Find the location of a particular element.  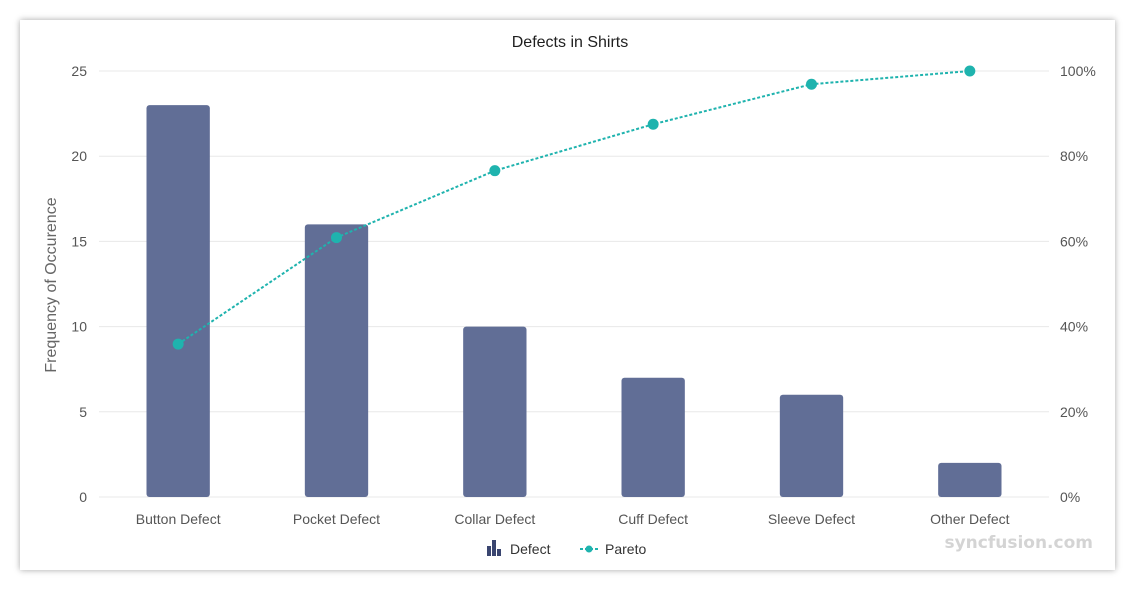

y2-tick-label: 40% is located at coordinates (1074, 327).